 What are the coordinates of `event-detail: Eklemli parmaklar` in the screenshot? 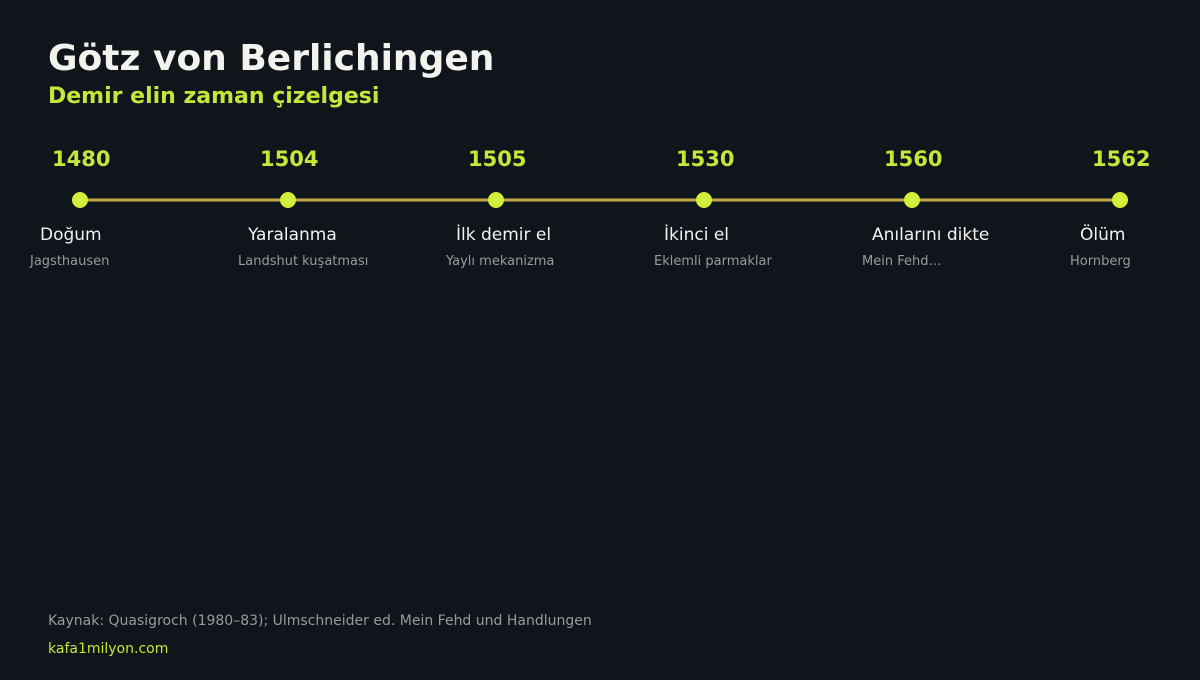 It's located at (713, 261).